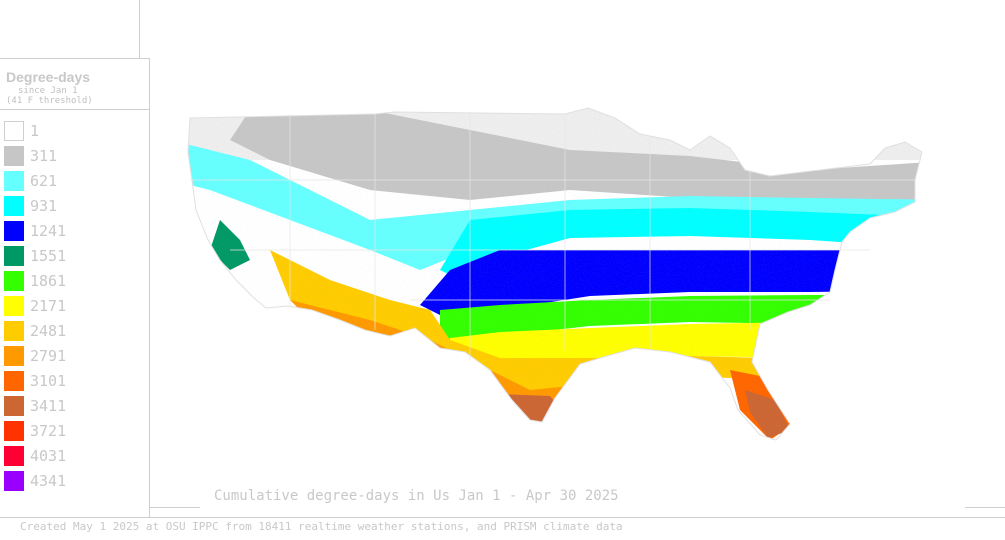 This screenshot has width=1005, height=540. What do you see at coordinates (48, 91) in the screenshot?
I see `legend-subtitle-line1: since Jan 1` at bounding box center [48, 91].